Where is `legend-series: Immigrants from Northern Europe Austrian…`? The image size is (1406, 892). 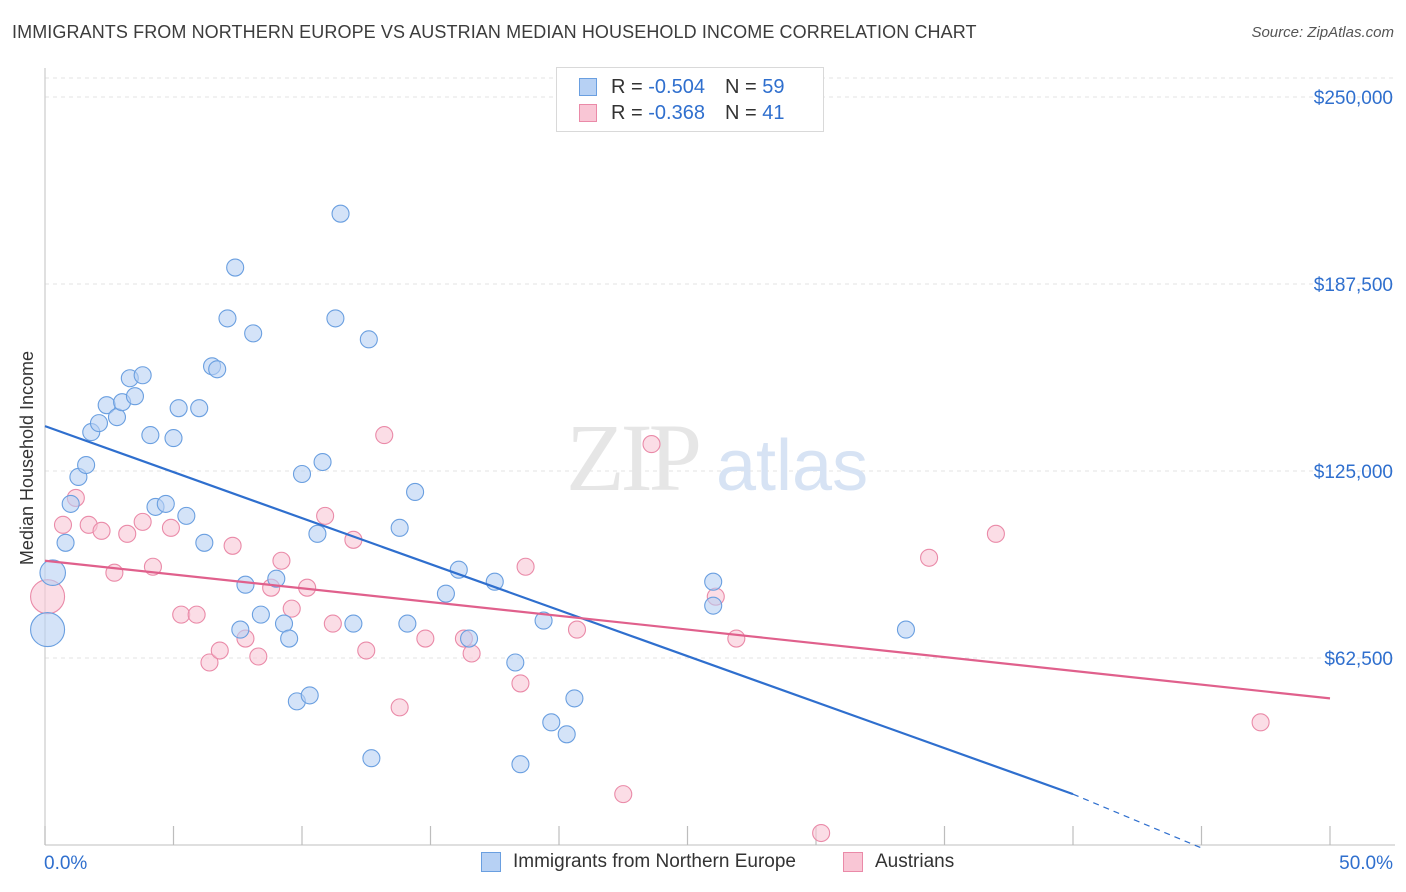 legend-series: Immigrants from Northern Europe Austrian… is located at coordinates (703, 865).